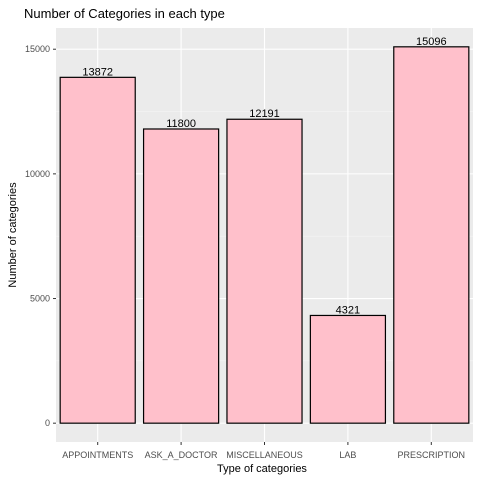 The width and height of the screenshot is (480, 480). What do you see at coordinates (97, 455) in the screenshot?
I see `x-tick-label: APPOINTMENTS` at bounding box center [97, 455].